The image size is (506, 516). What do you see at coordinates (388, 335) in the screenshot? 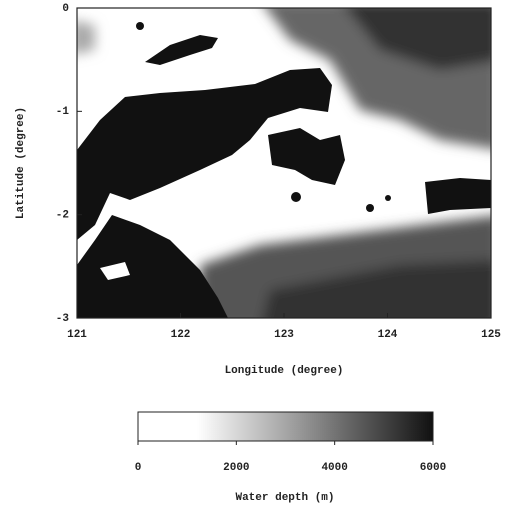
I see `x-tick-label: 124` at bounding box center [388, 335].